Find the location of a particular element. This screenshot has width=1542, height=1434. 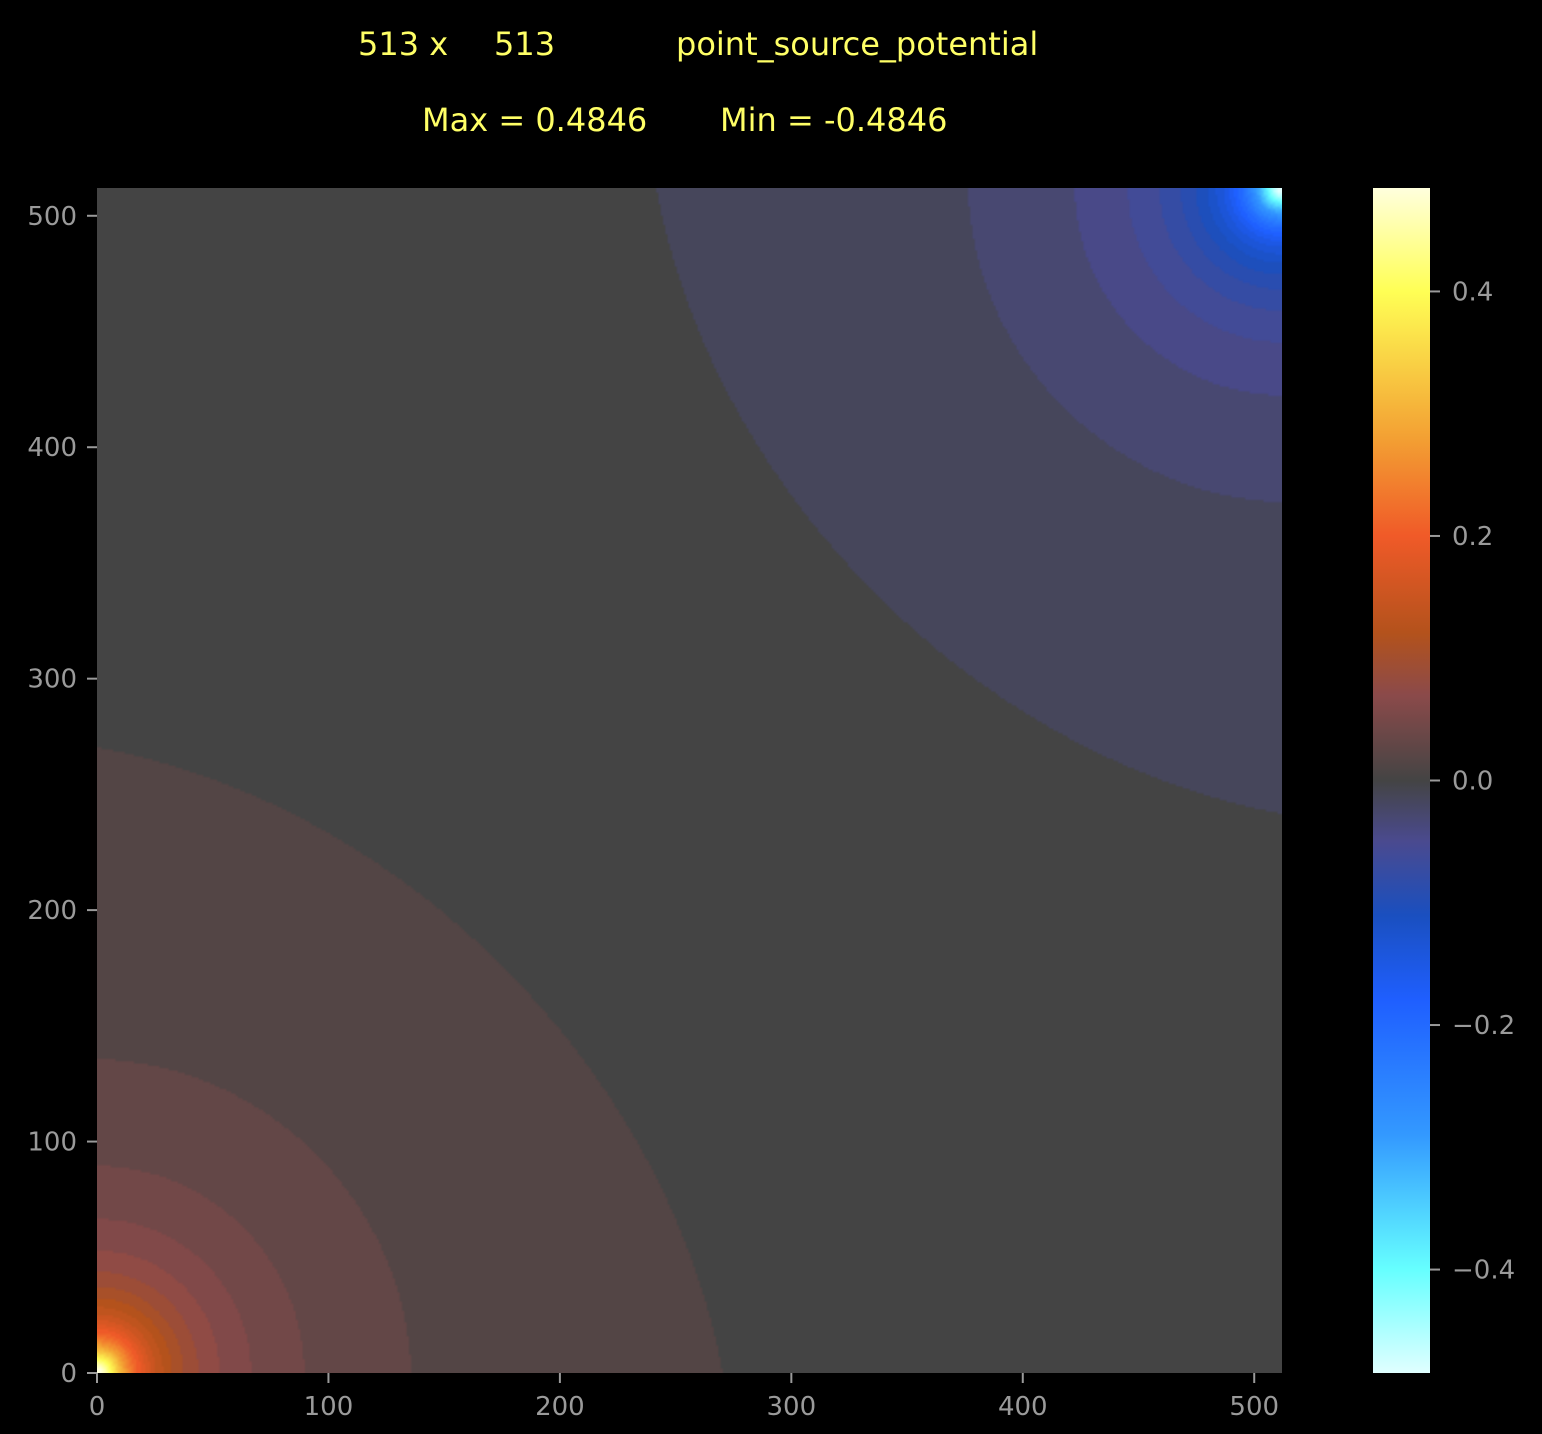

colorbar-tick-label: 0.4 is located at coordinates (1472, 292).